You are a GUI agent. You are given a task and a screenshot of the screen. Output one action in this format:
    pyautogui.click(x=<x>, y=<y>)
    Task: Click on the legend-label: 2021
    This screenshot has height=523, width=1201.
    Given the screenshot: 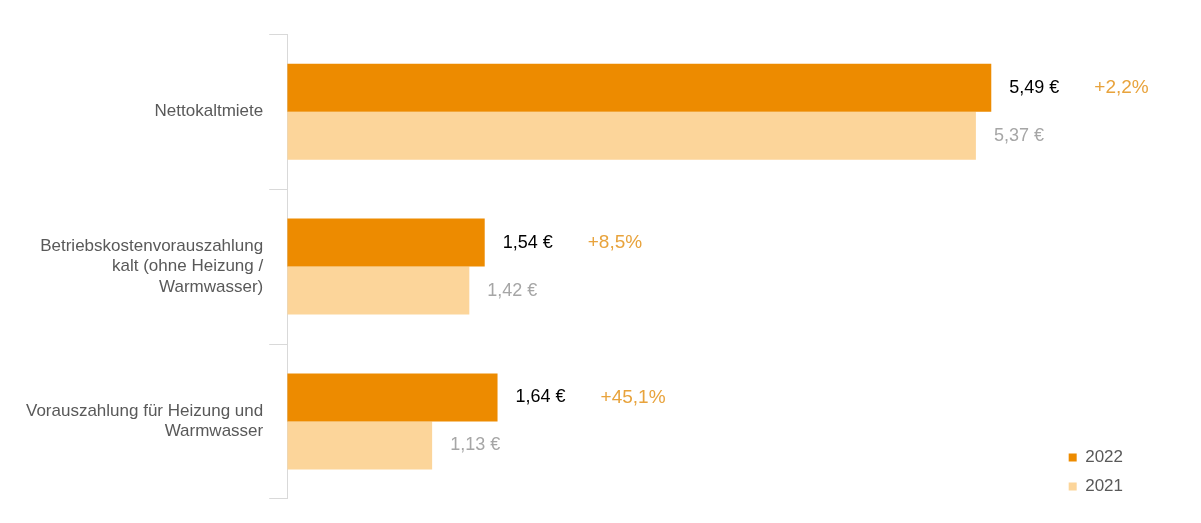 What is the action you would take?
    pyautogui.click(x=1104, y=486)
    